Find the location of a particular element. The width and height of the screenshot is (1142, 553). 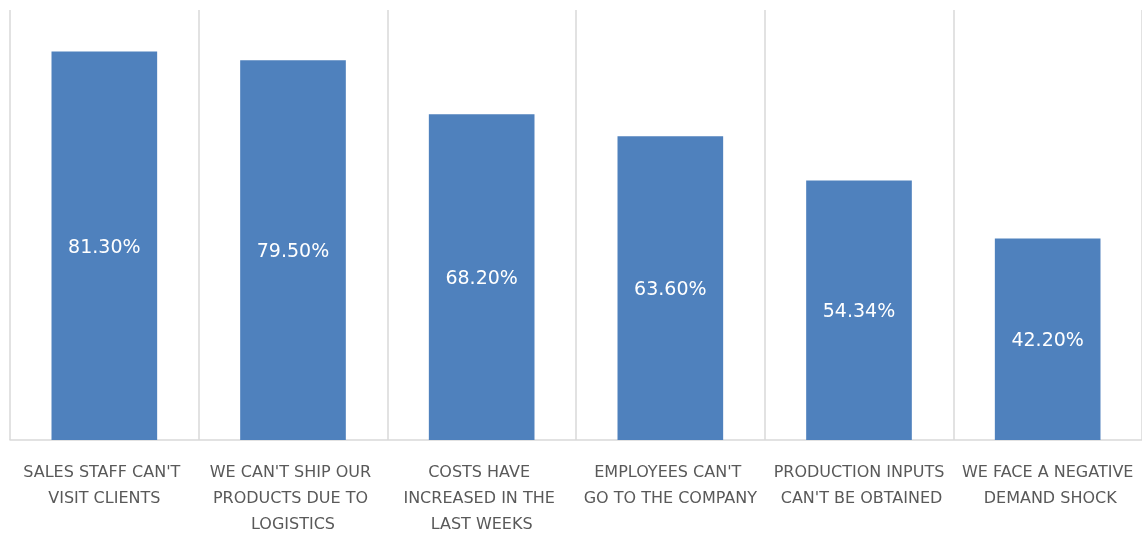

data-label: 54.34% is located at coordinates (859, 310).